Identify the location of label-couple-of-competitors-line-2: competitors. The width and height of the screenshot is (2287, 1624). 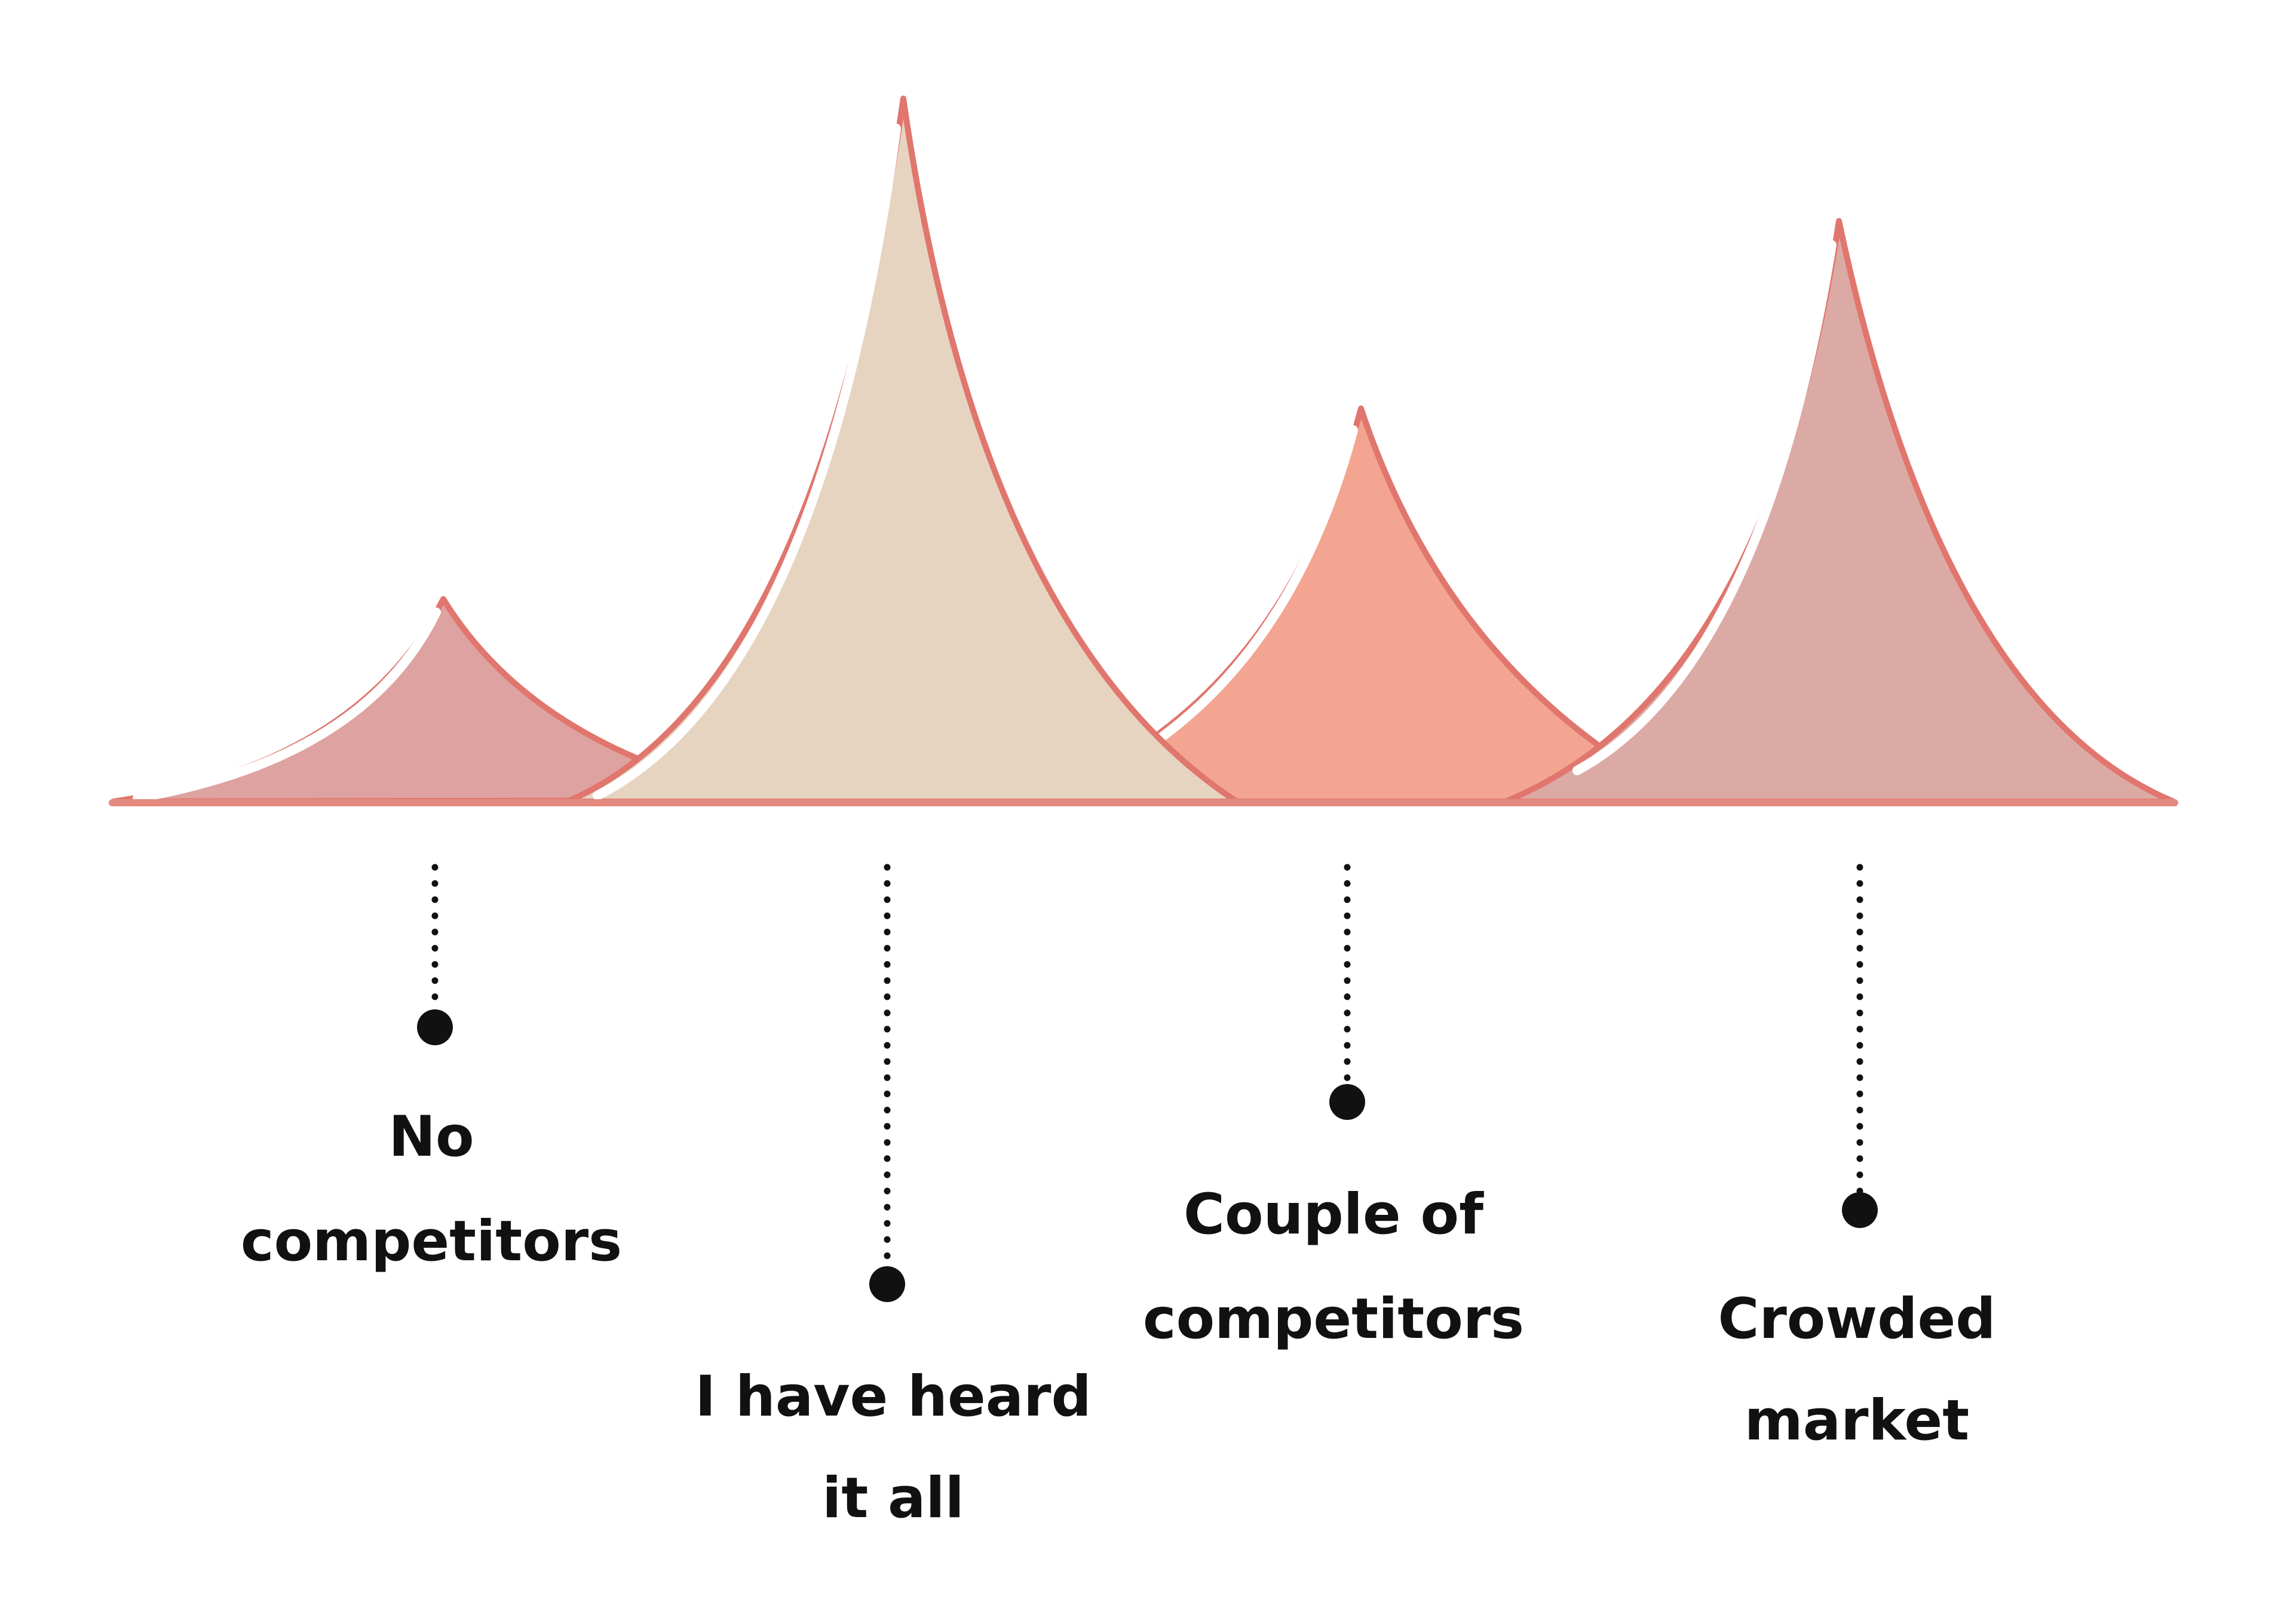
(1333, 1319).